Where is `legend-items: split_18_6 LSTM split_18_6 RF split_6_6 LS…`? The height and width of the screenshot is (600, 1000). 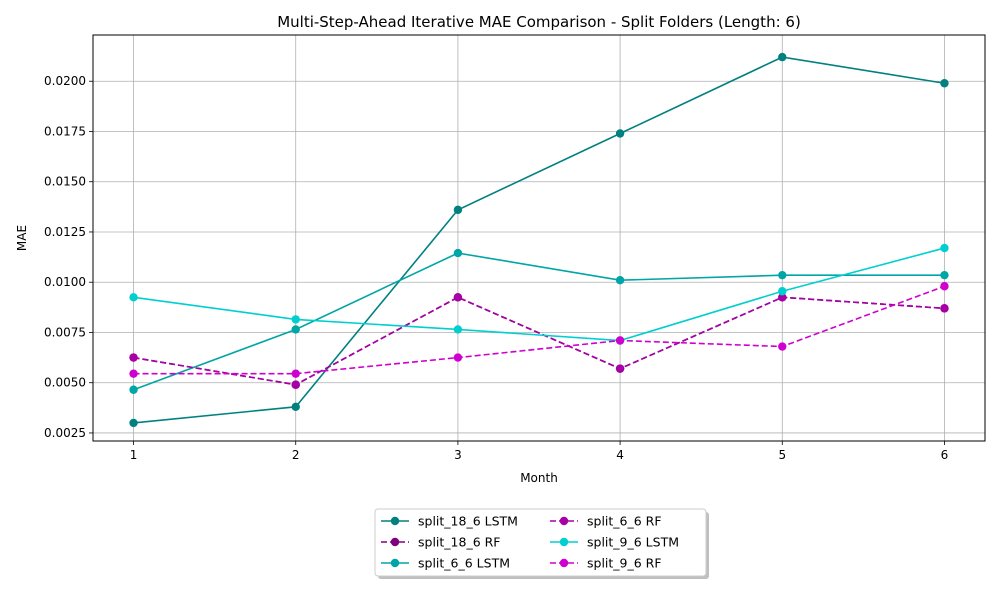
legend-items: split_18_6 LSTM split_18_6 RF split_6_6 LS… is located at coordinates (530, 542).